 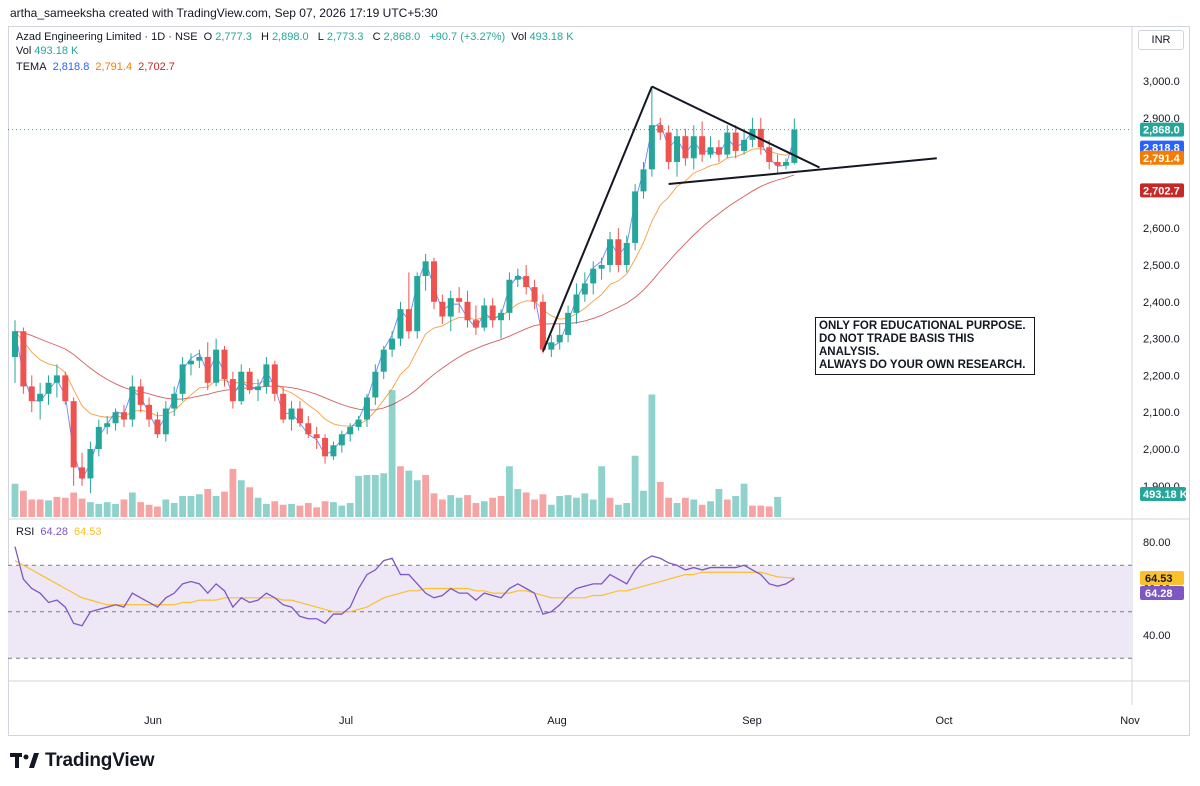 What do you see at coordinates (752, 721) in the screenshot?
I see `time-tick-label: Sep` at bounding box center [752, 721].